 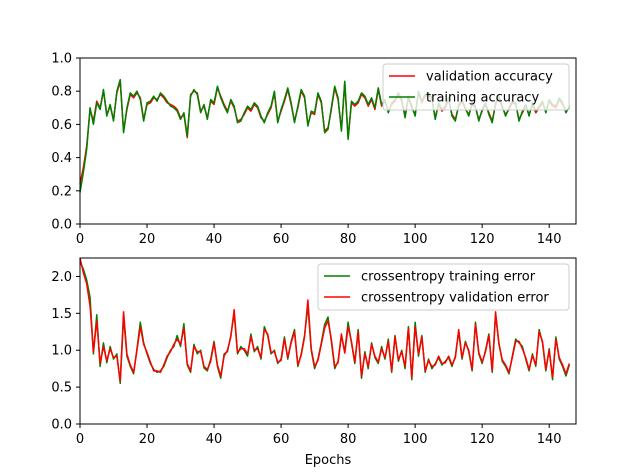 I want to click on y-tick-label: 0.4, so click(x=61, y=158).